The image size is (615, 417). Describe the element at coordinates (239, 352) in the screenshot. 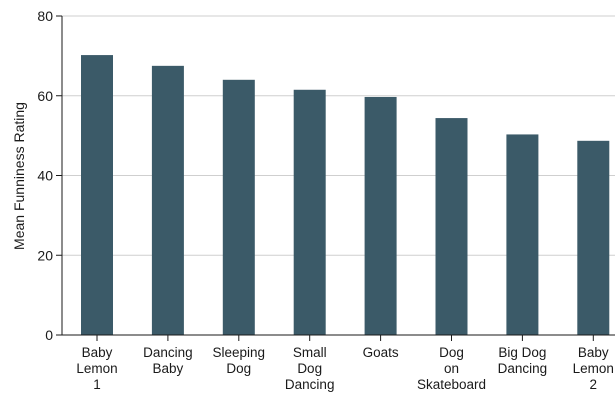

I see `x-category-label-line: Sleeping` at that location.